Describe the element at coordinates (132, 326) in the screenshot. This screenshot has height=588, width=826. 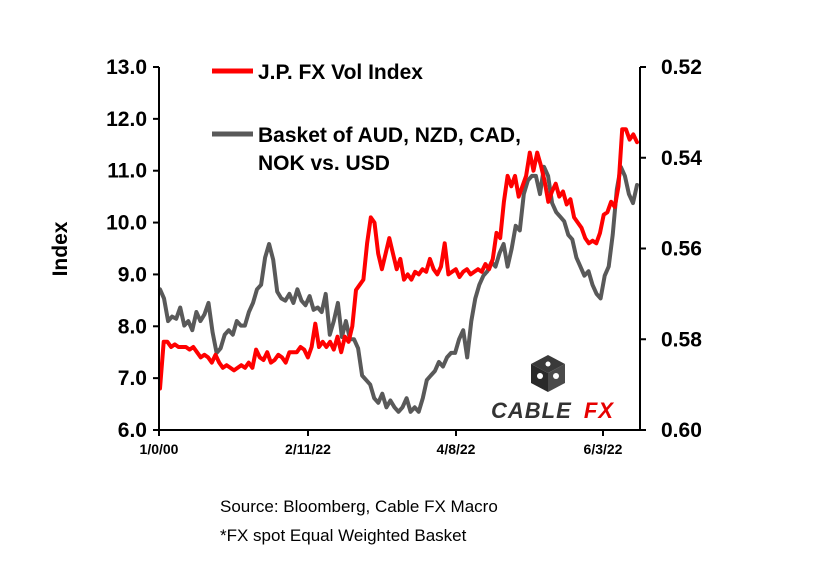
I see `left-tick-label: 8.0` at that location.